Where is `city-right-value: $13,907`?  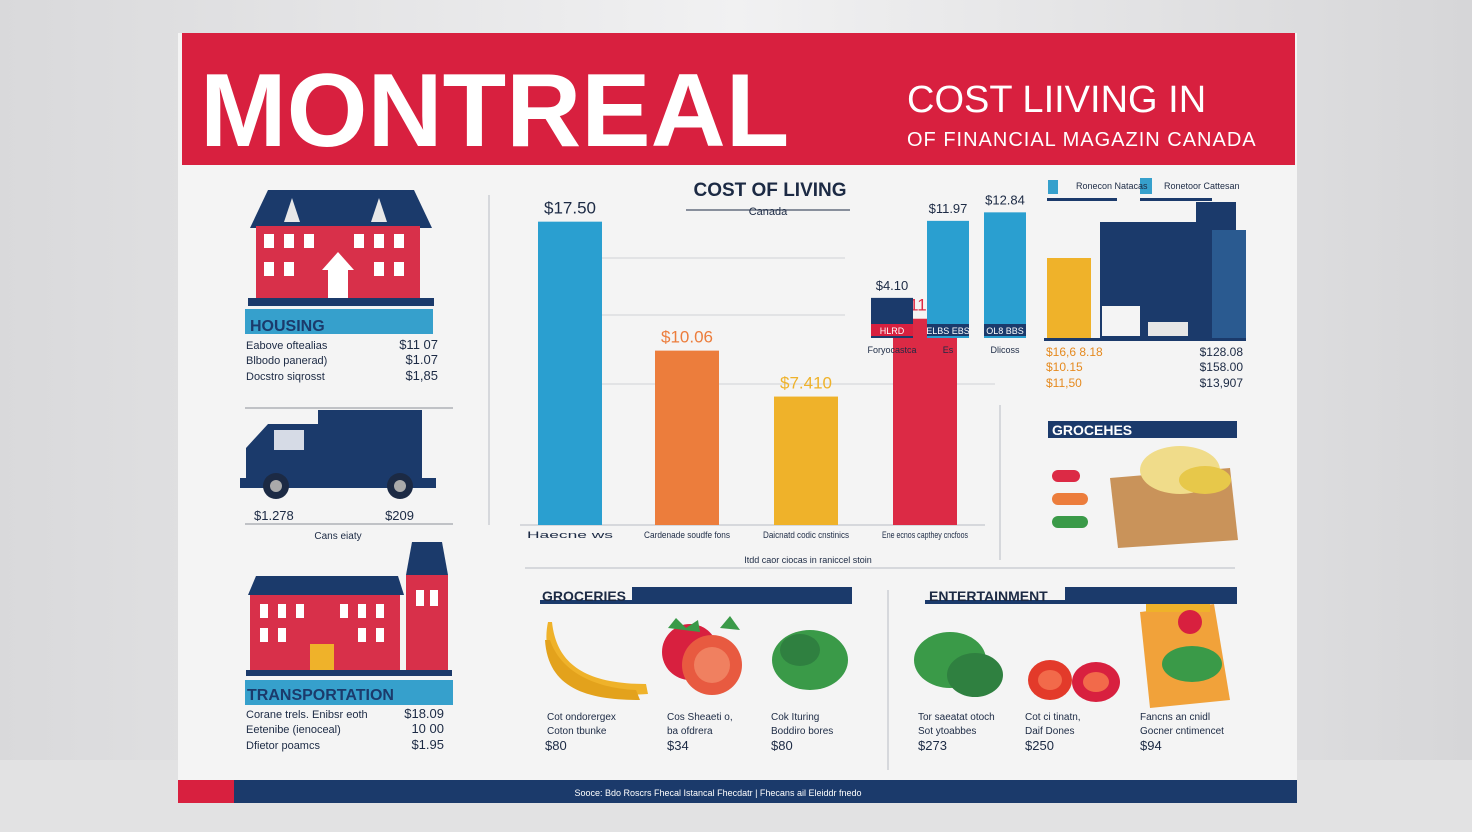 city-right-value: $13,907 is located at coordinates (1222, 383).